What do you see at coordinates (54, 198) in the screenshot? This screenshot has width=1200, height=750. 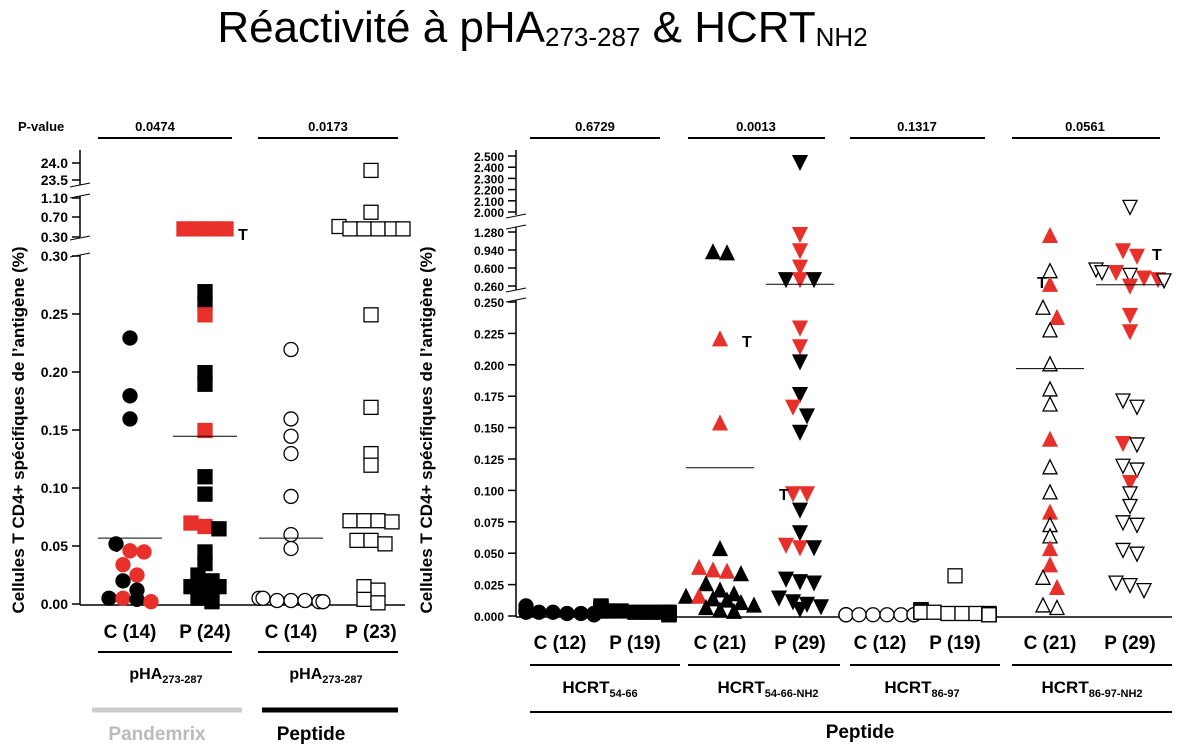 I see `y-tick-label: 1.10` at bounding box center [54, 198].